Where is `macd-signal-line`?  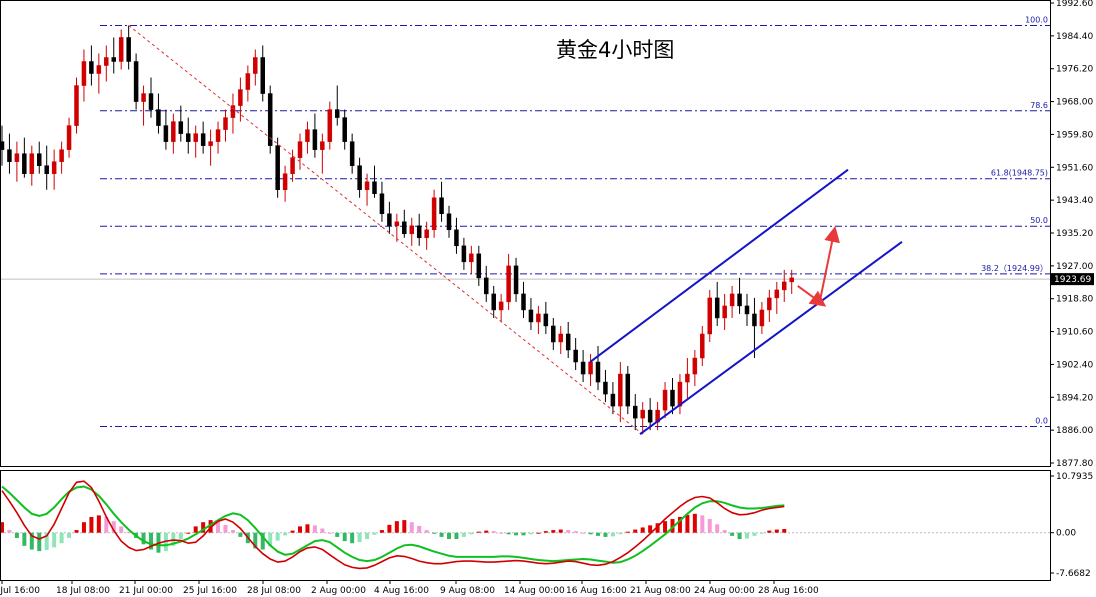
macd-signal-line is located at coordinates (393, 524).